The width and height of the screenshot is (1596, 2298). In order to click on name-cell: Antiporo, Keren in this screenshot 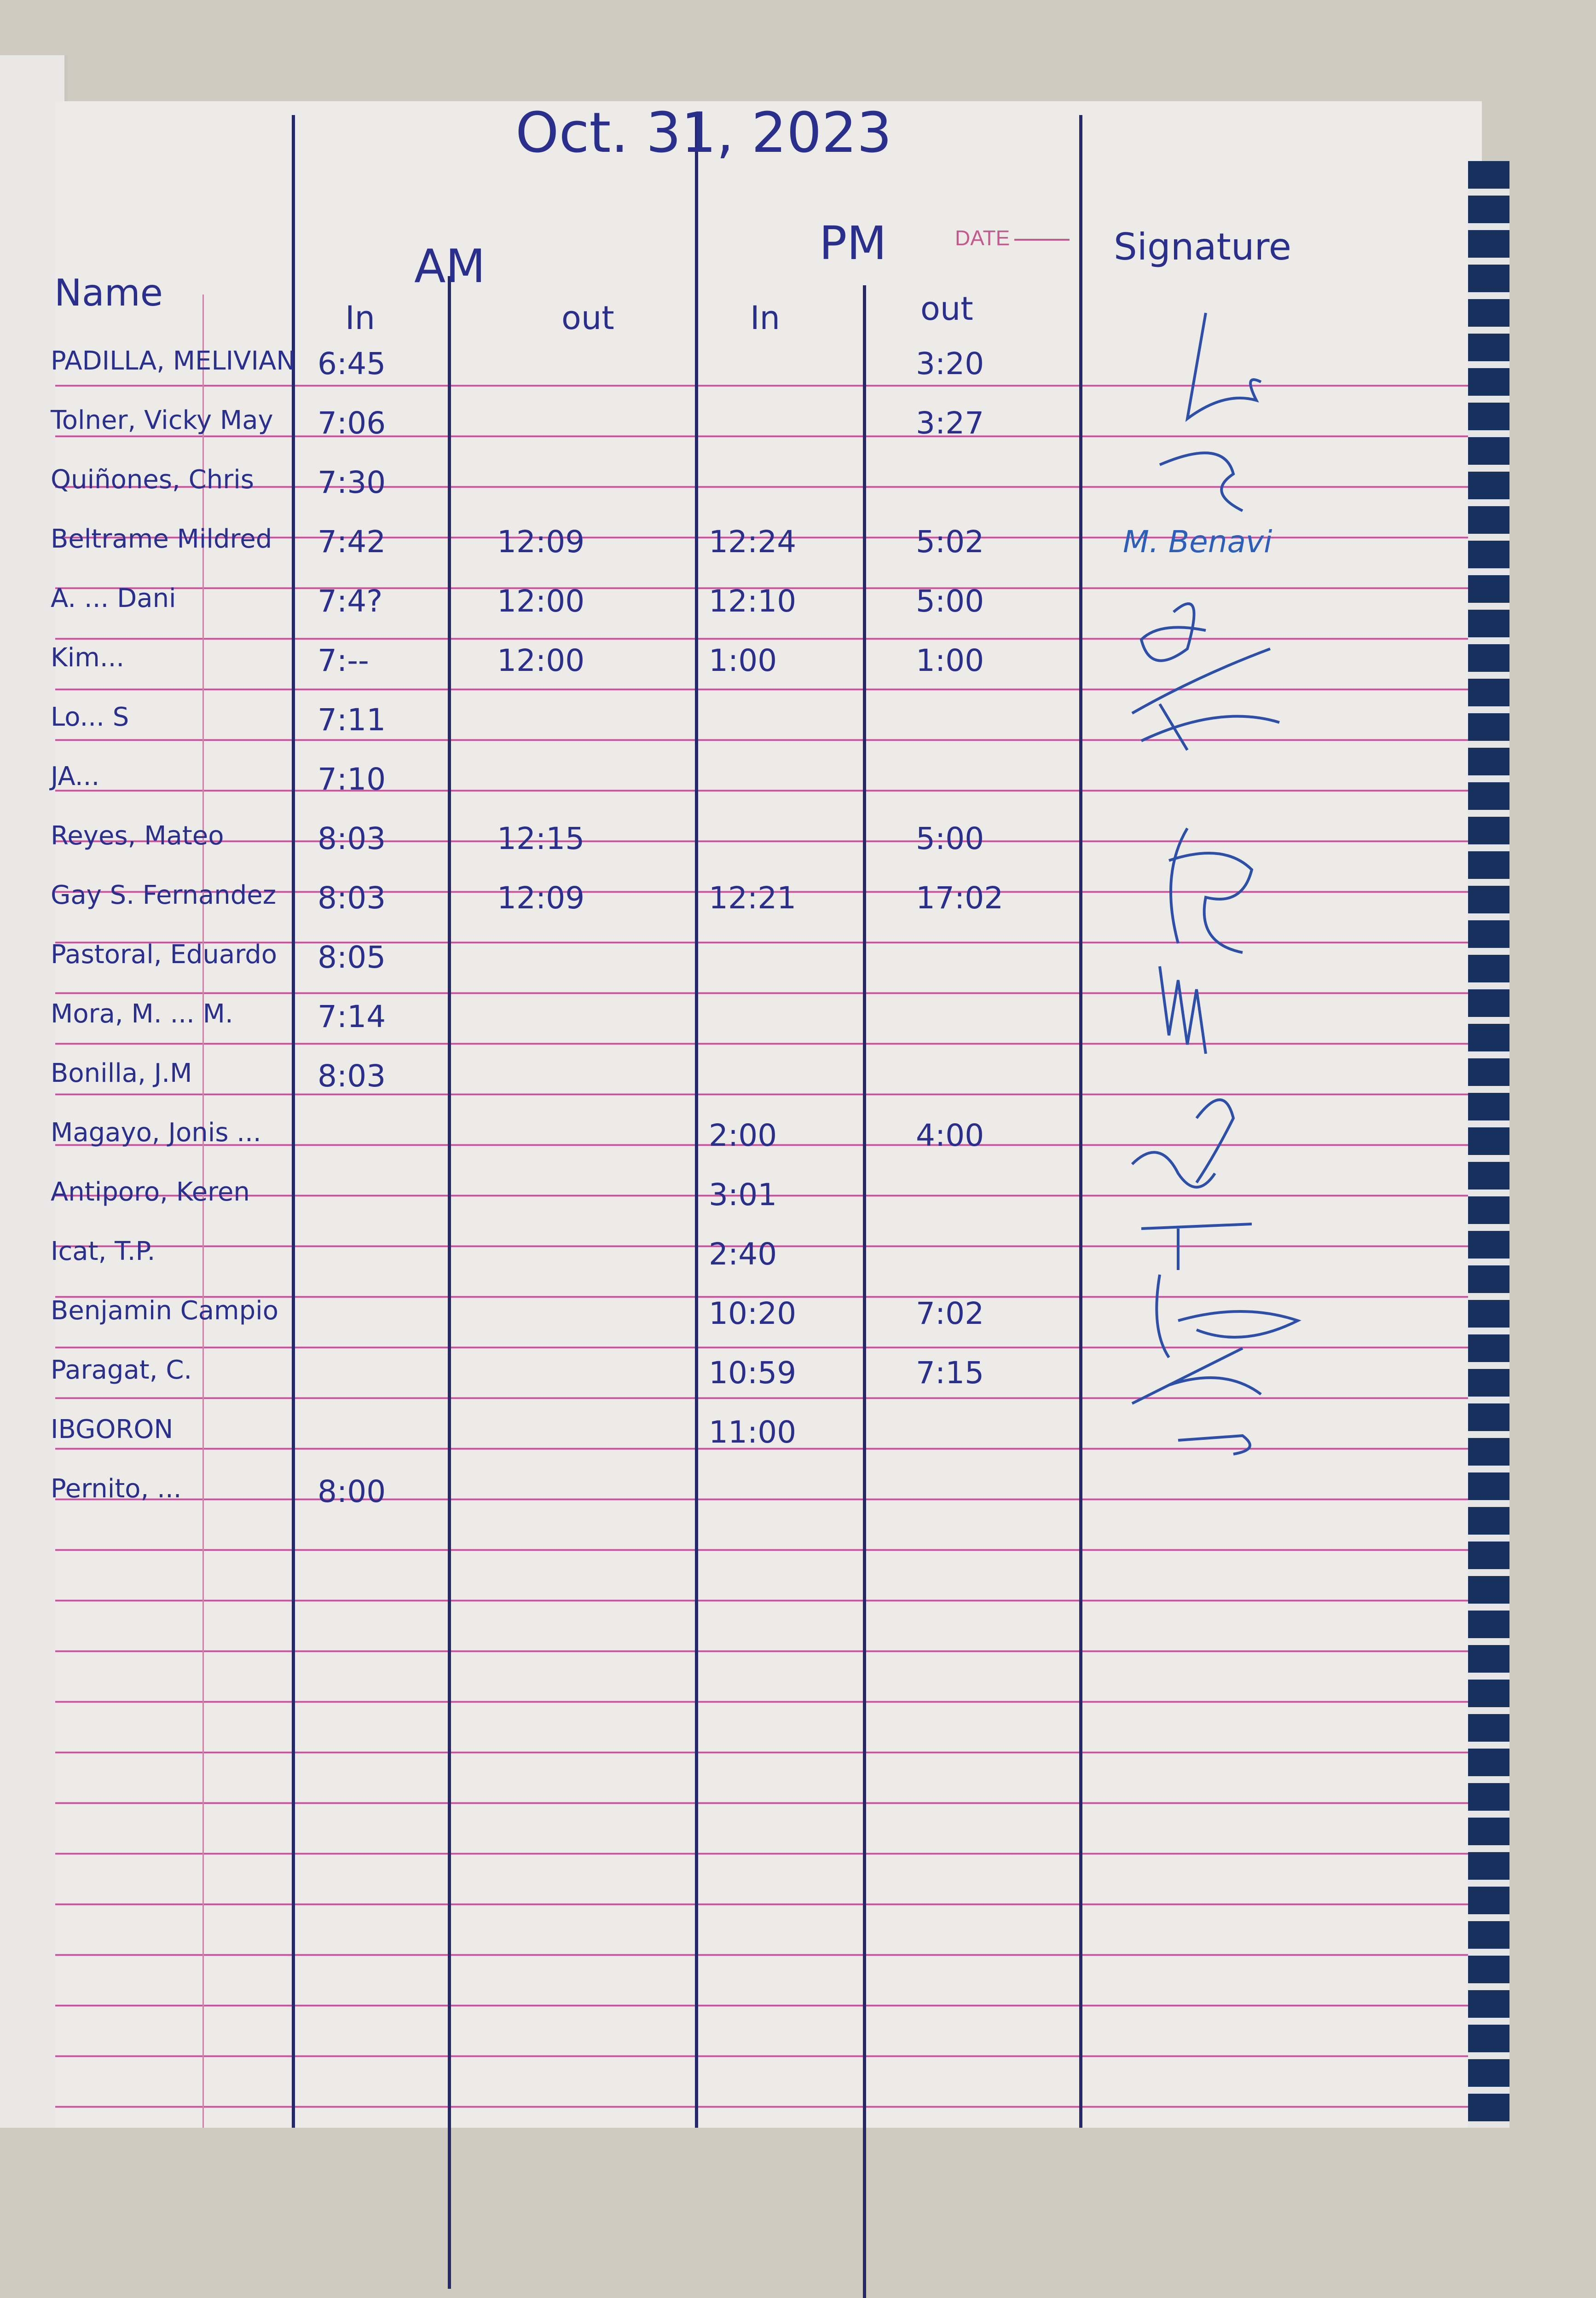, I will do `click(150, 1192)`.